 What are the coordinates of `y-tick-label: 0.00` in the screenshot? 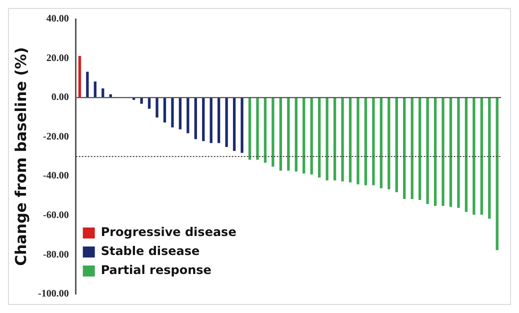 It's located at (60, 98).